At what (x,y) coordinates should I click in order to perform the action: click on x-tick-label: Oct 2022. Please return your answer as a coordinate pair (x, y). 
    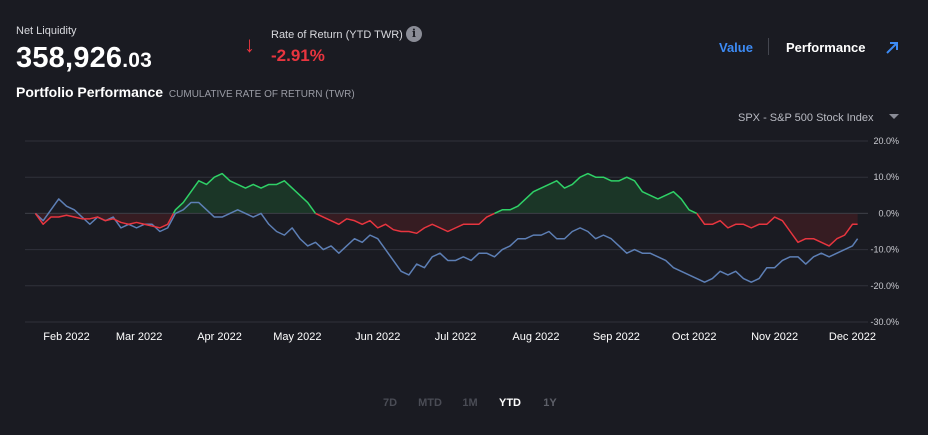
    Looking at the image, I should click on (694, 337).